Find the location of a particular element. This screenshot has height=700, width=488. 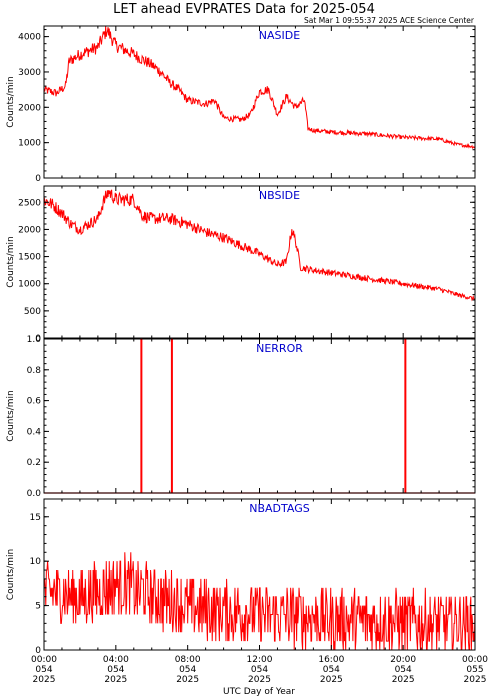

x-tick-label-day: 055 is located at coordinates (474, 670).